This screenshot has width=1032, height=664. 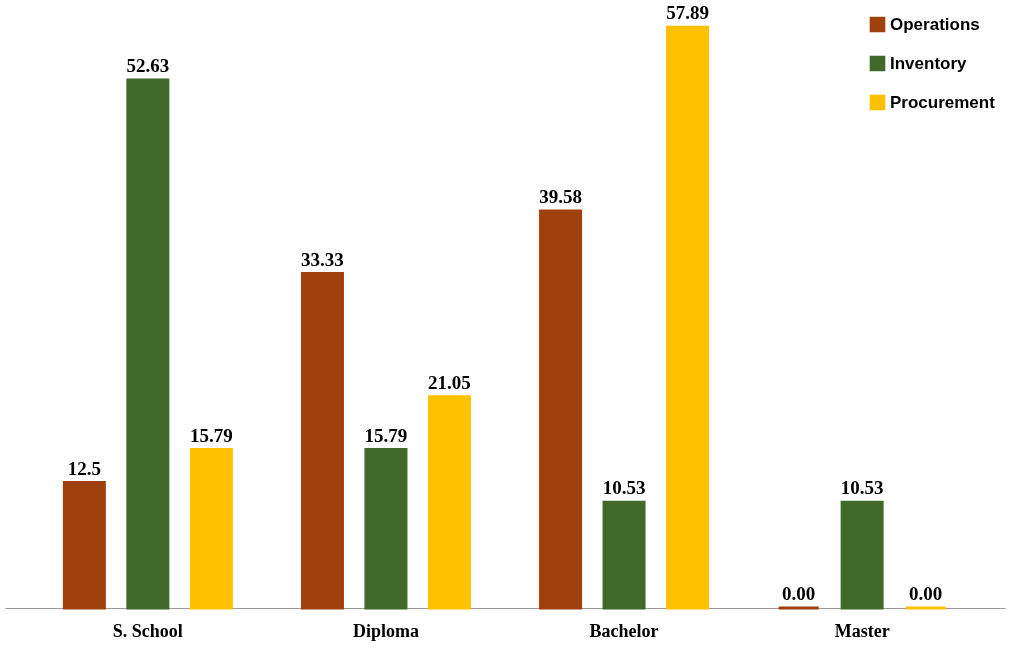 I want to click on x-tick-label: Bachelor, so click(x=624, y=630).